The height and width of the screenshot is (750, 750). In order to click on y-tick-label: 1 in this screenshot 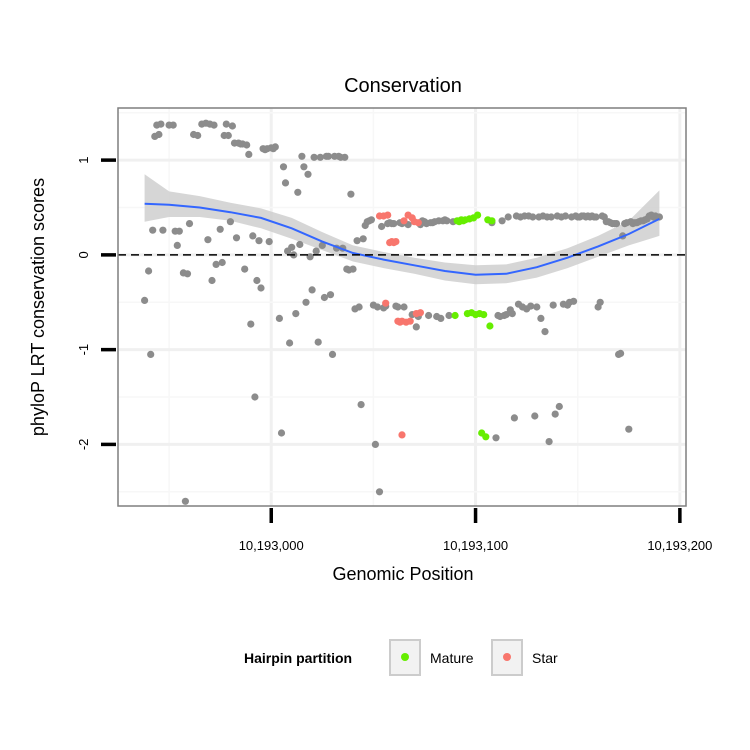, I will do `click(83, 160)`.